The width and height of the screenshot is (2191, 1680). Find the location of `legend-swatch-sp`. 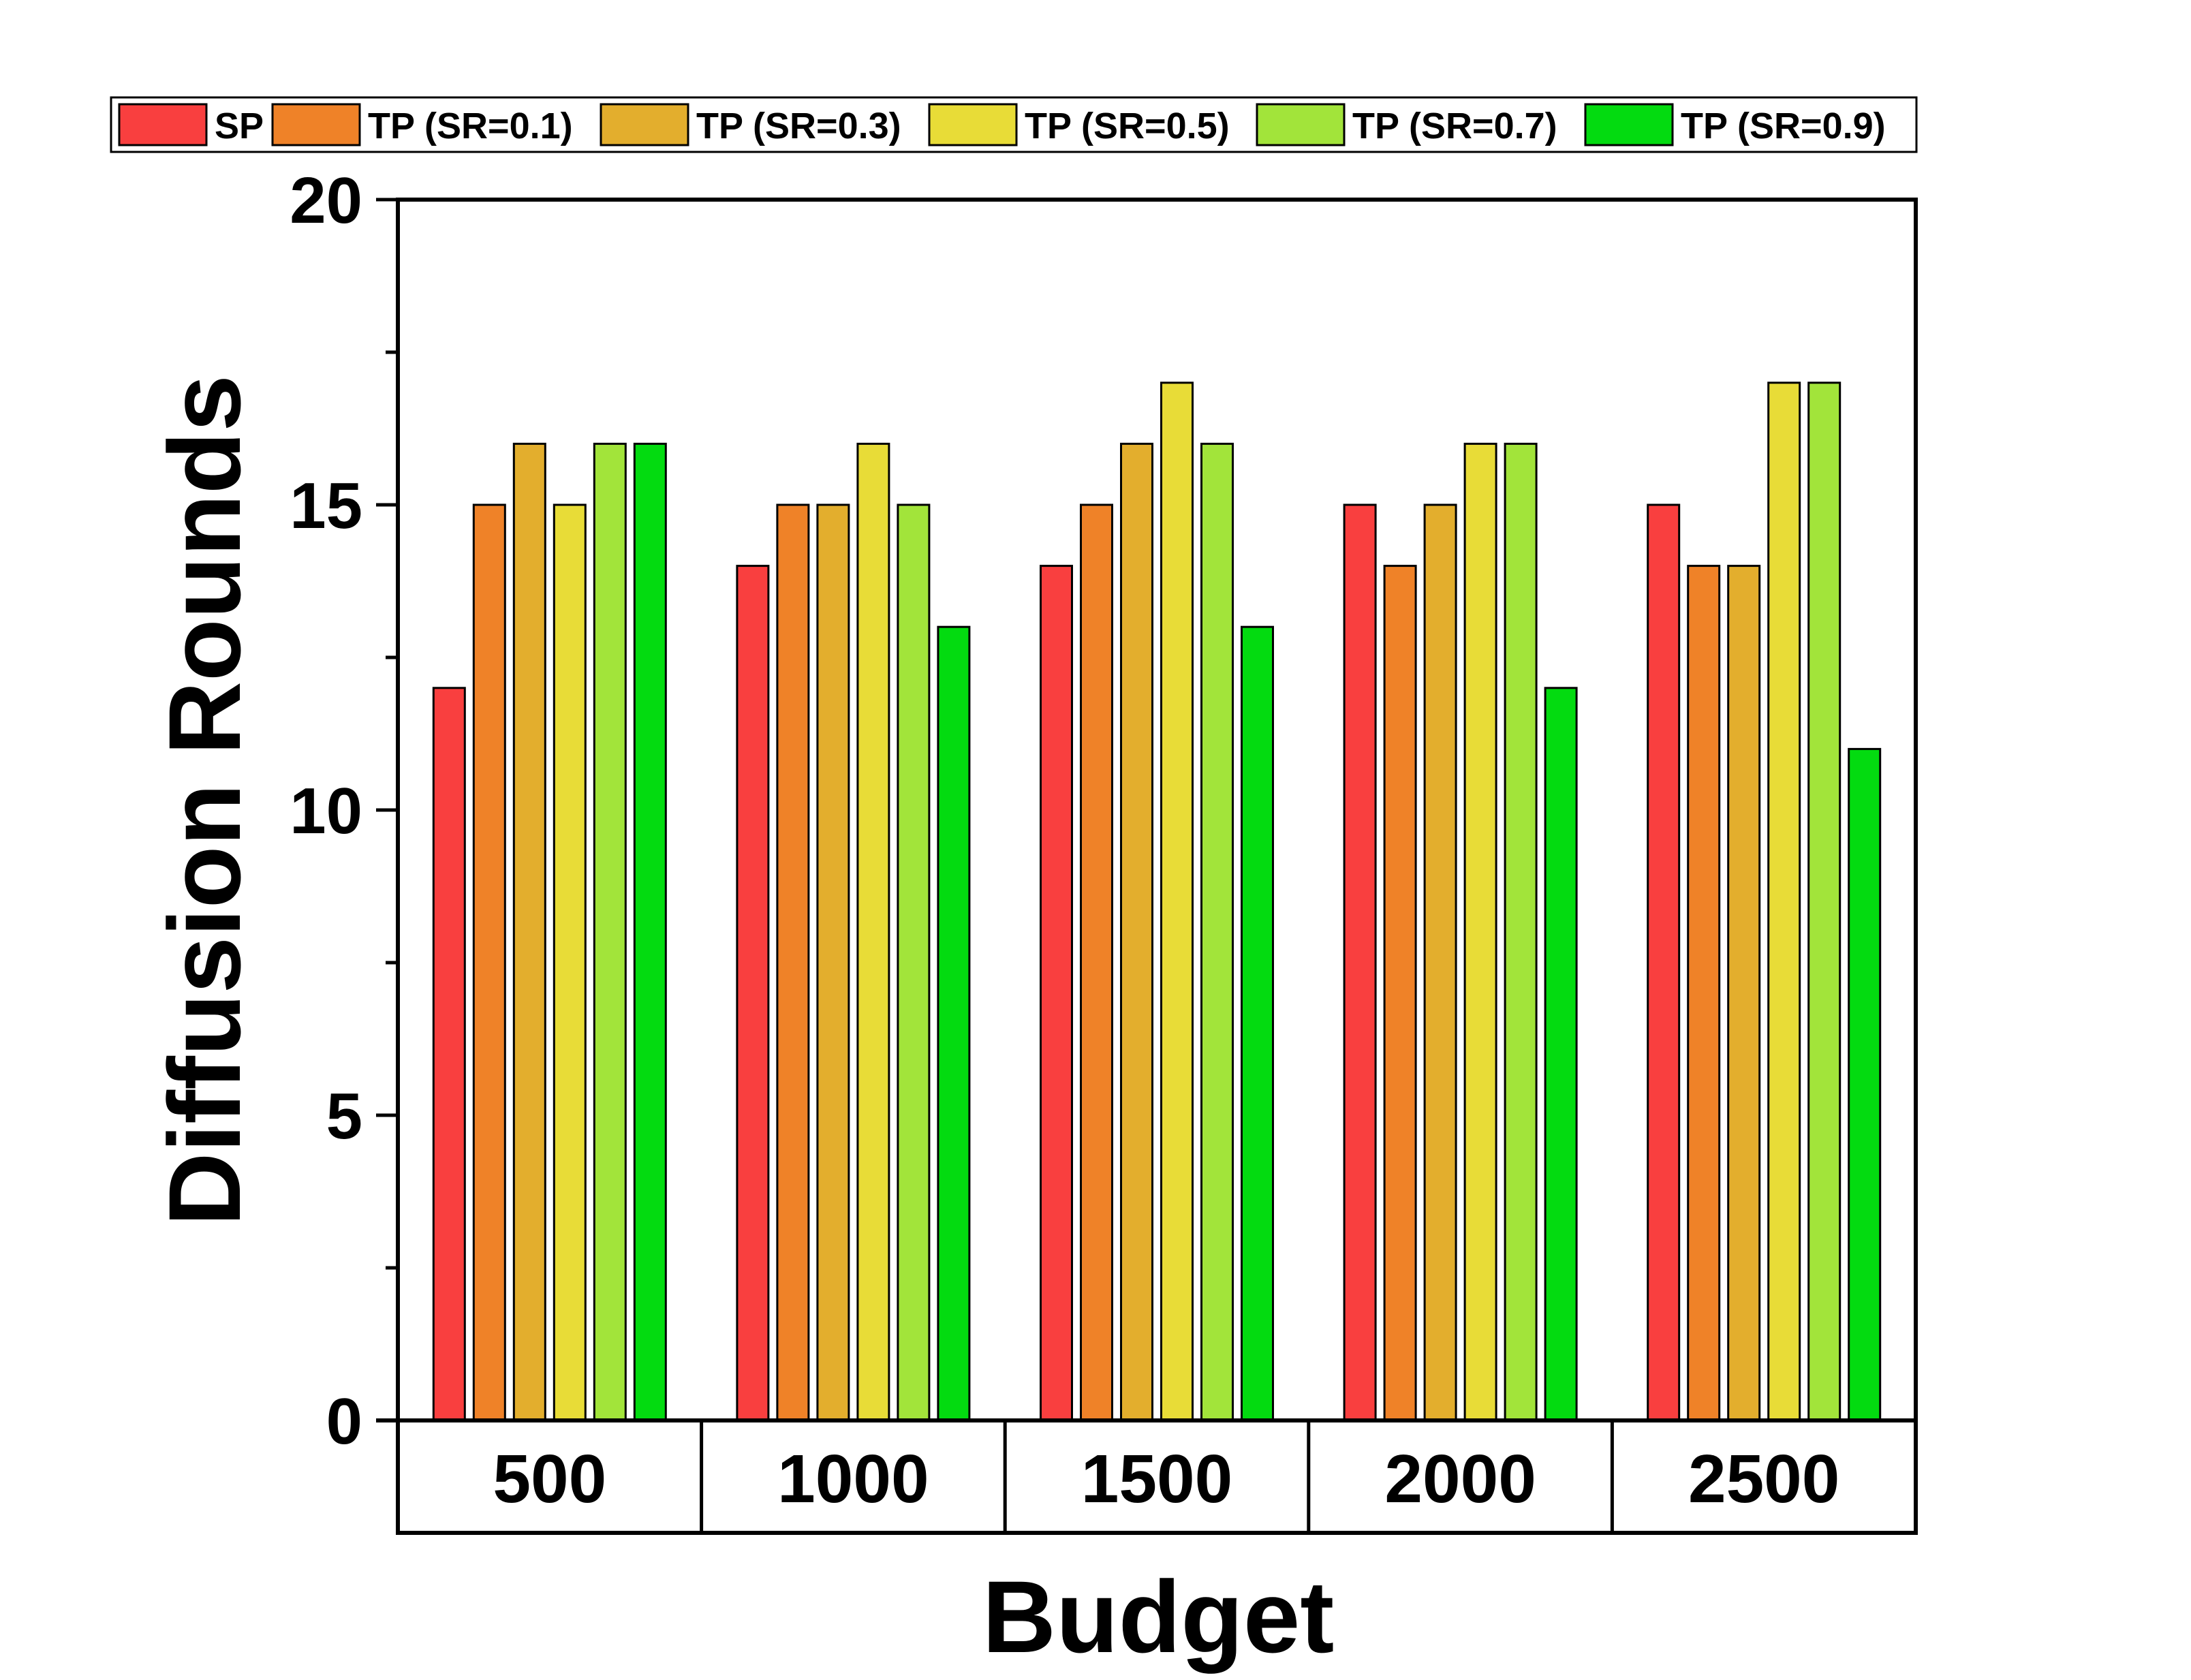

legend-swatch-sp is located at coordinates (163, 124).